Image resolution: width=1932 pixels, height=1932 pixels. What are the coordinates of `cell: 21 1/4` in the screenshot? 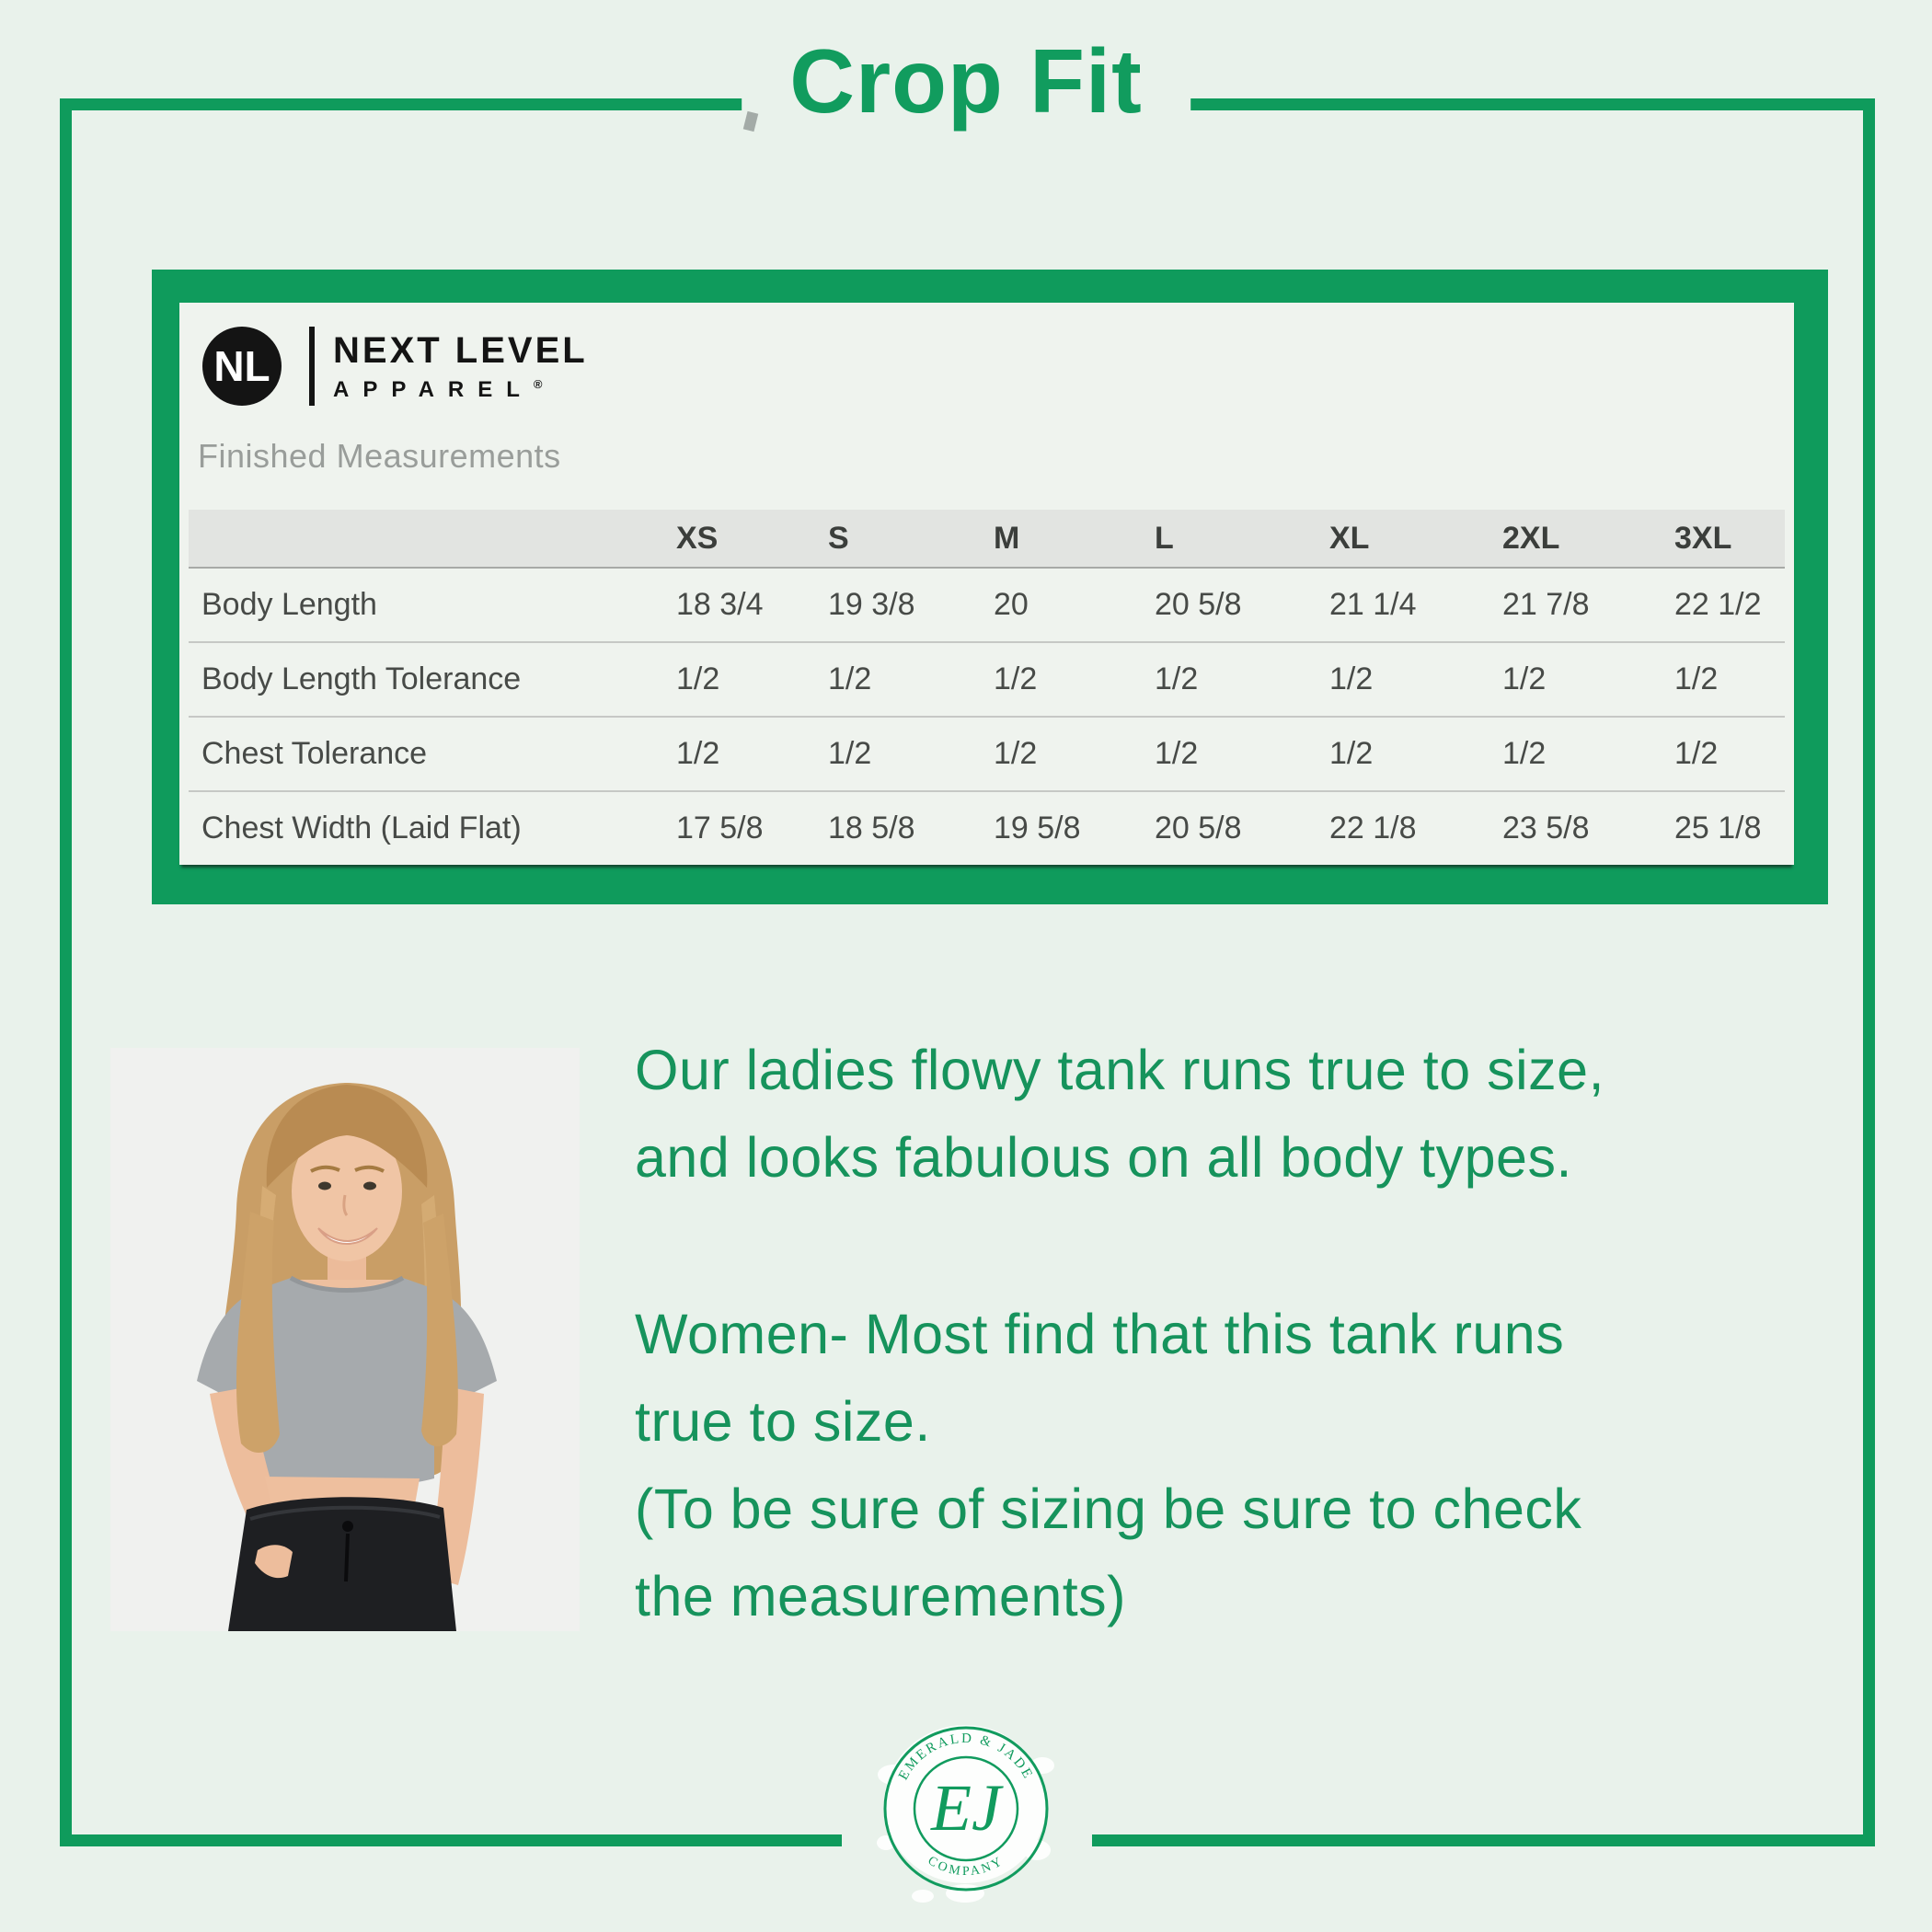 It's located at (1373, 604).